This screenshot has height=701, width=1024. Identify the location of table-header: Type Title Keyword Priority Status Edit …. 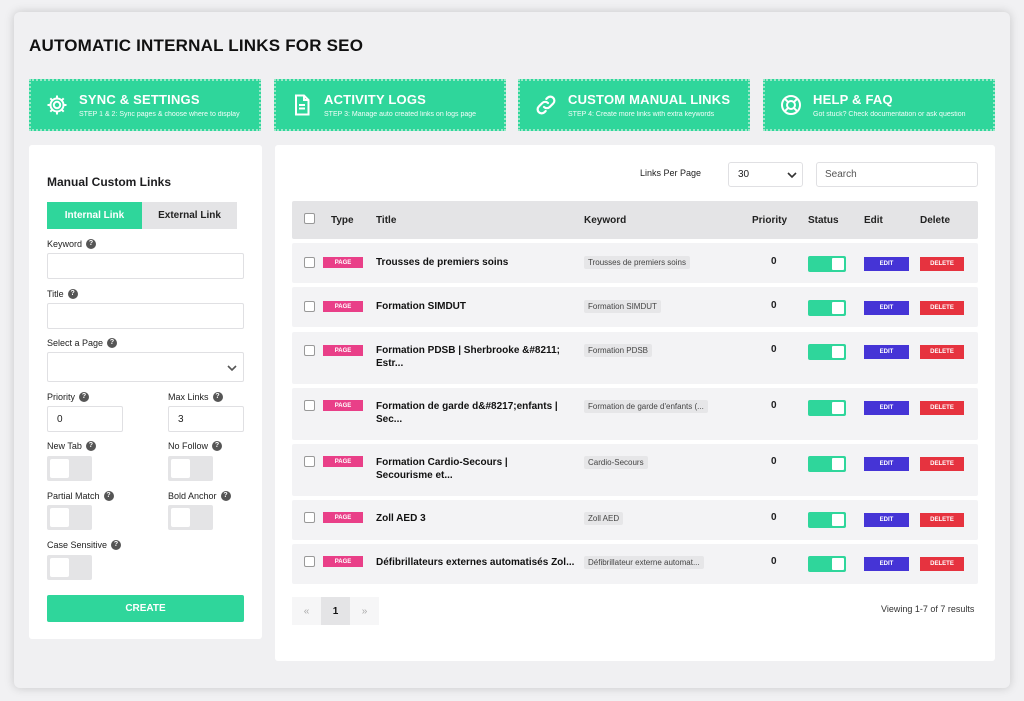
(635, 220).